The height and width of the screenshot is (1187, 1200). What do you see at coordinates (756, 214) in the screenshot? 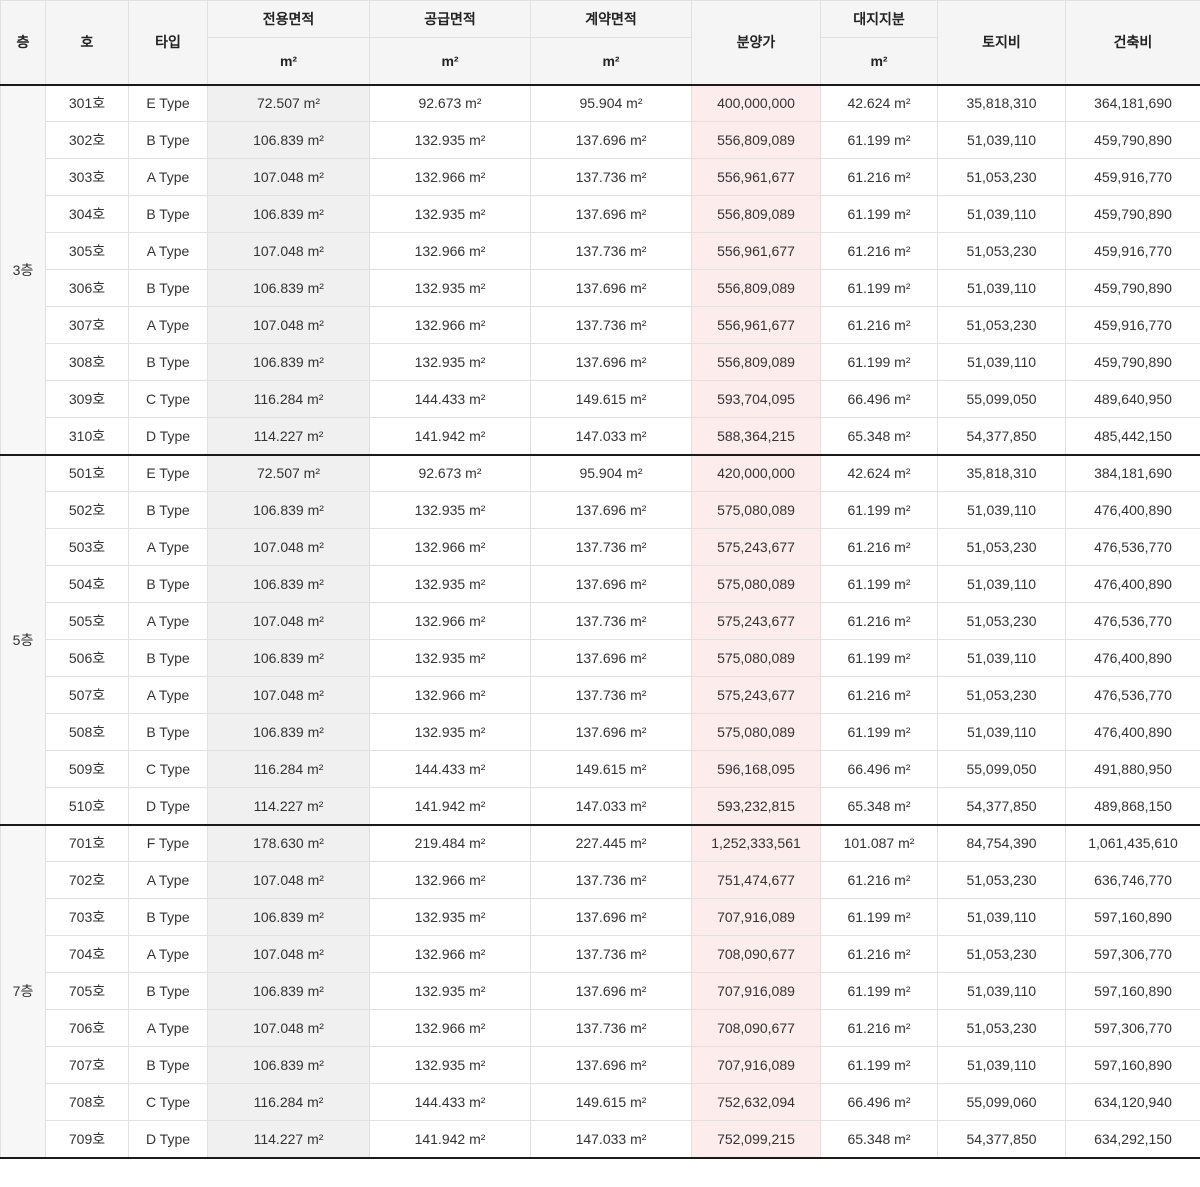
I see `price-cell: 556,809,089` at bounding box center [756, 214].